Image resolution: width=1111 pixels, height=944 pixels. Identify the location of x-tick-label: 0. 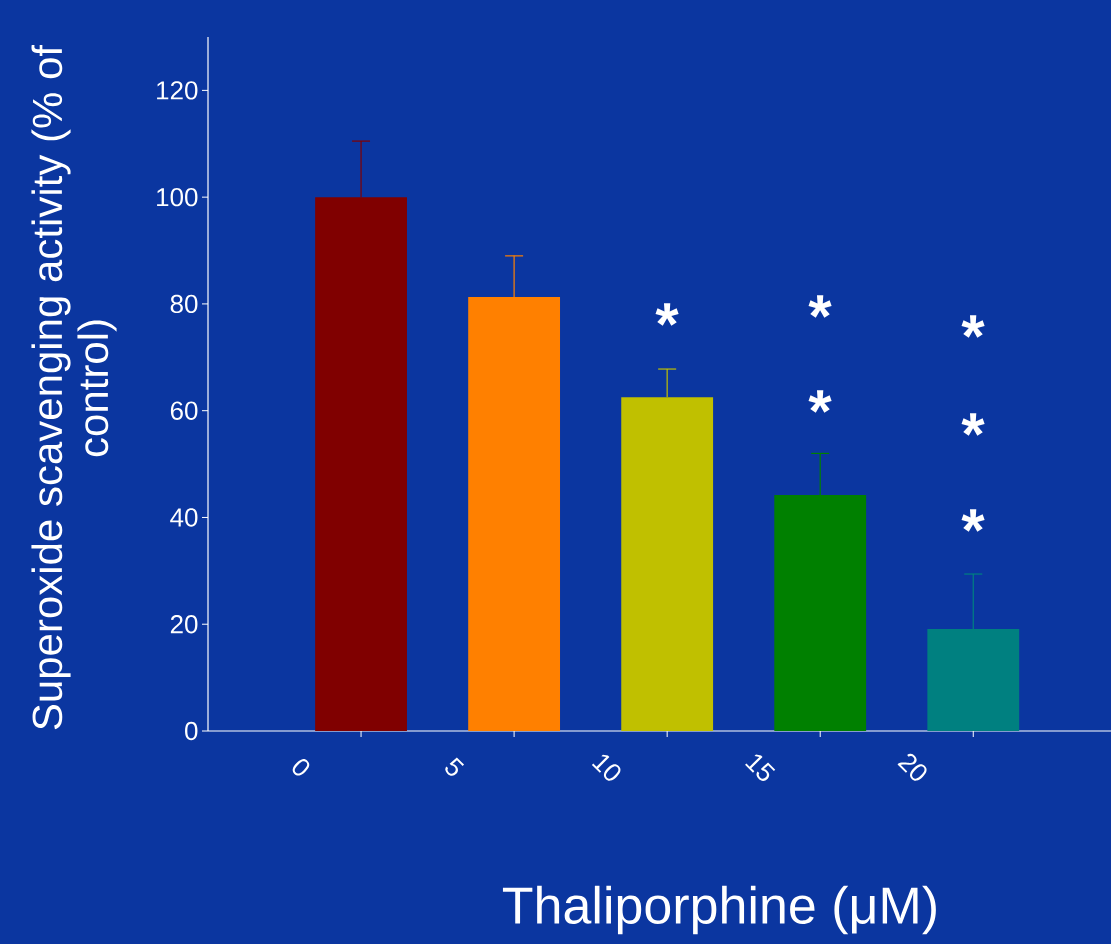
(301, 767).